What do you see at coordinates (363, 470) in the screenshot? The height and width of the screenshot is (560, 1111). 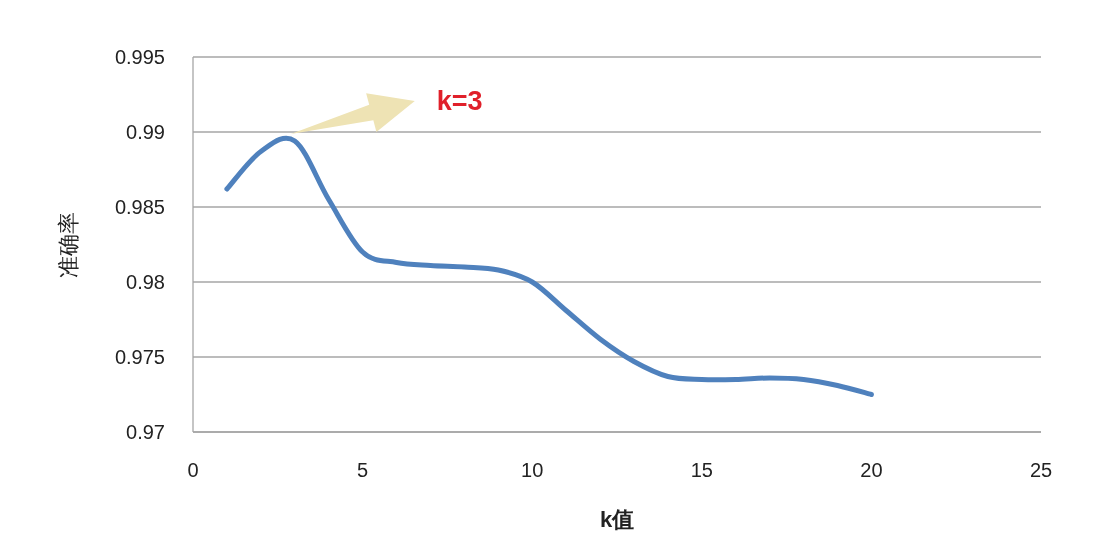 I see `x-tick-label: 5` at bounding box center [363, 470].